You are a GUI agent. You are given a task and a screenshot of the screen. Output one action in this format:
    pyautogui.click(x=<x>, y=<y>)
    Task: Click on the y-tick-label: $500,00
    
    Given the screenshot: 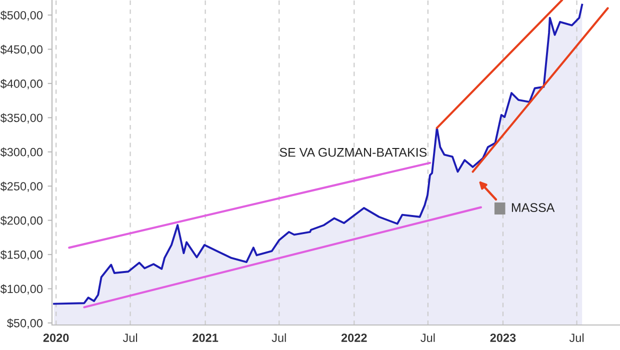 What is the action you would take?
    pyautogui.click(x=21, y=15)
    